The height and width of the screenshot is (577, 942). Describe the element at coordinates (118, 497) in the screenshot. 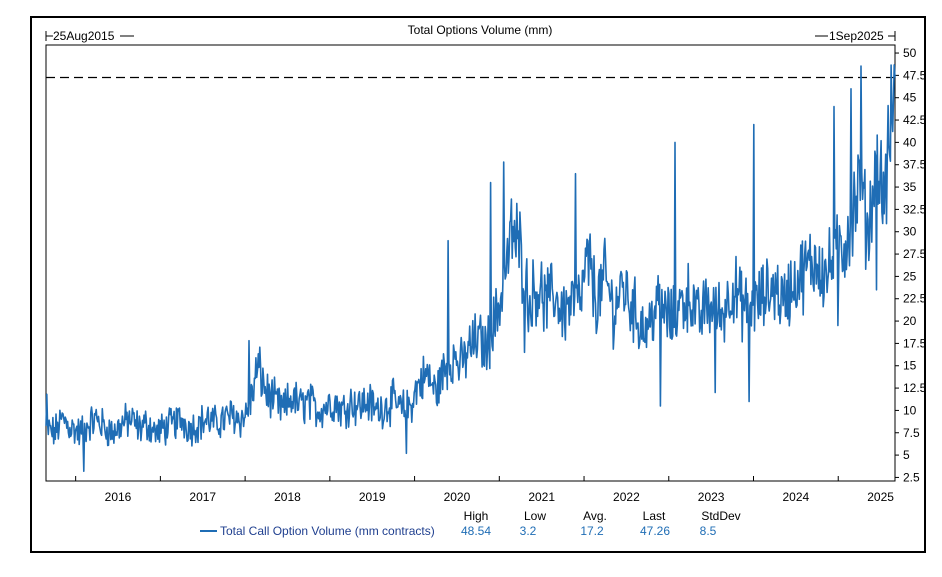

I see `x-tick-label: 2016` at that location.